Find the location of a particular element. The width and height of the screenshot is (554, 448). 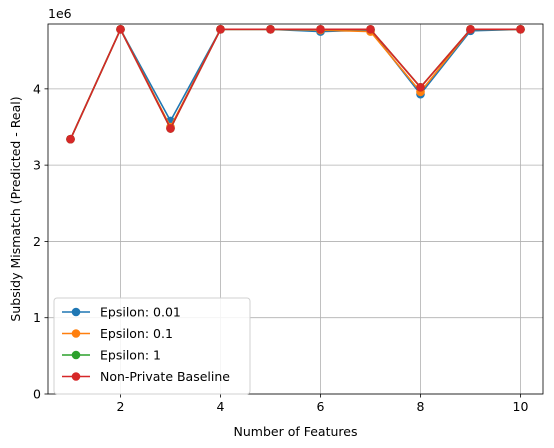

x-ticks: 2 4 6 8 10 is located at coordinates (323, 404).